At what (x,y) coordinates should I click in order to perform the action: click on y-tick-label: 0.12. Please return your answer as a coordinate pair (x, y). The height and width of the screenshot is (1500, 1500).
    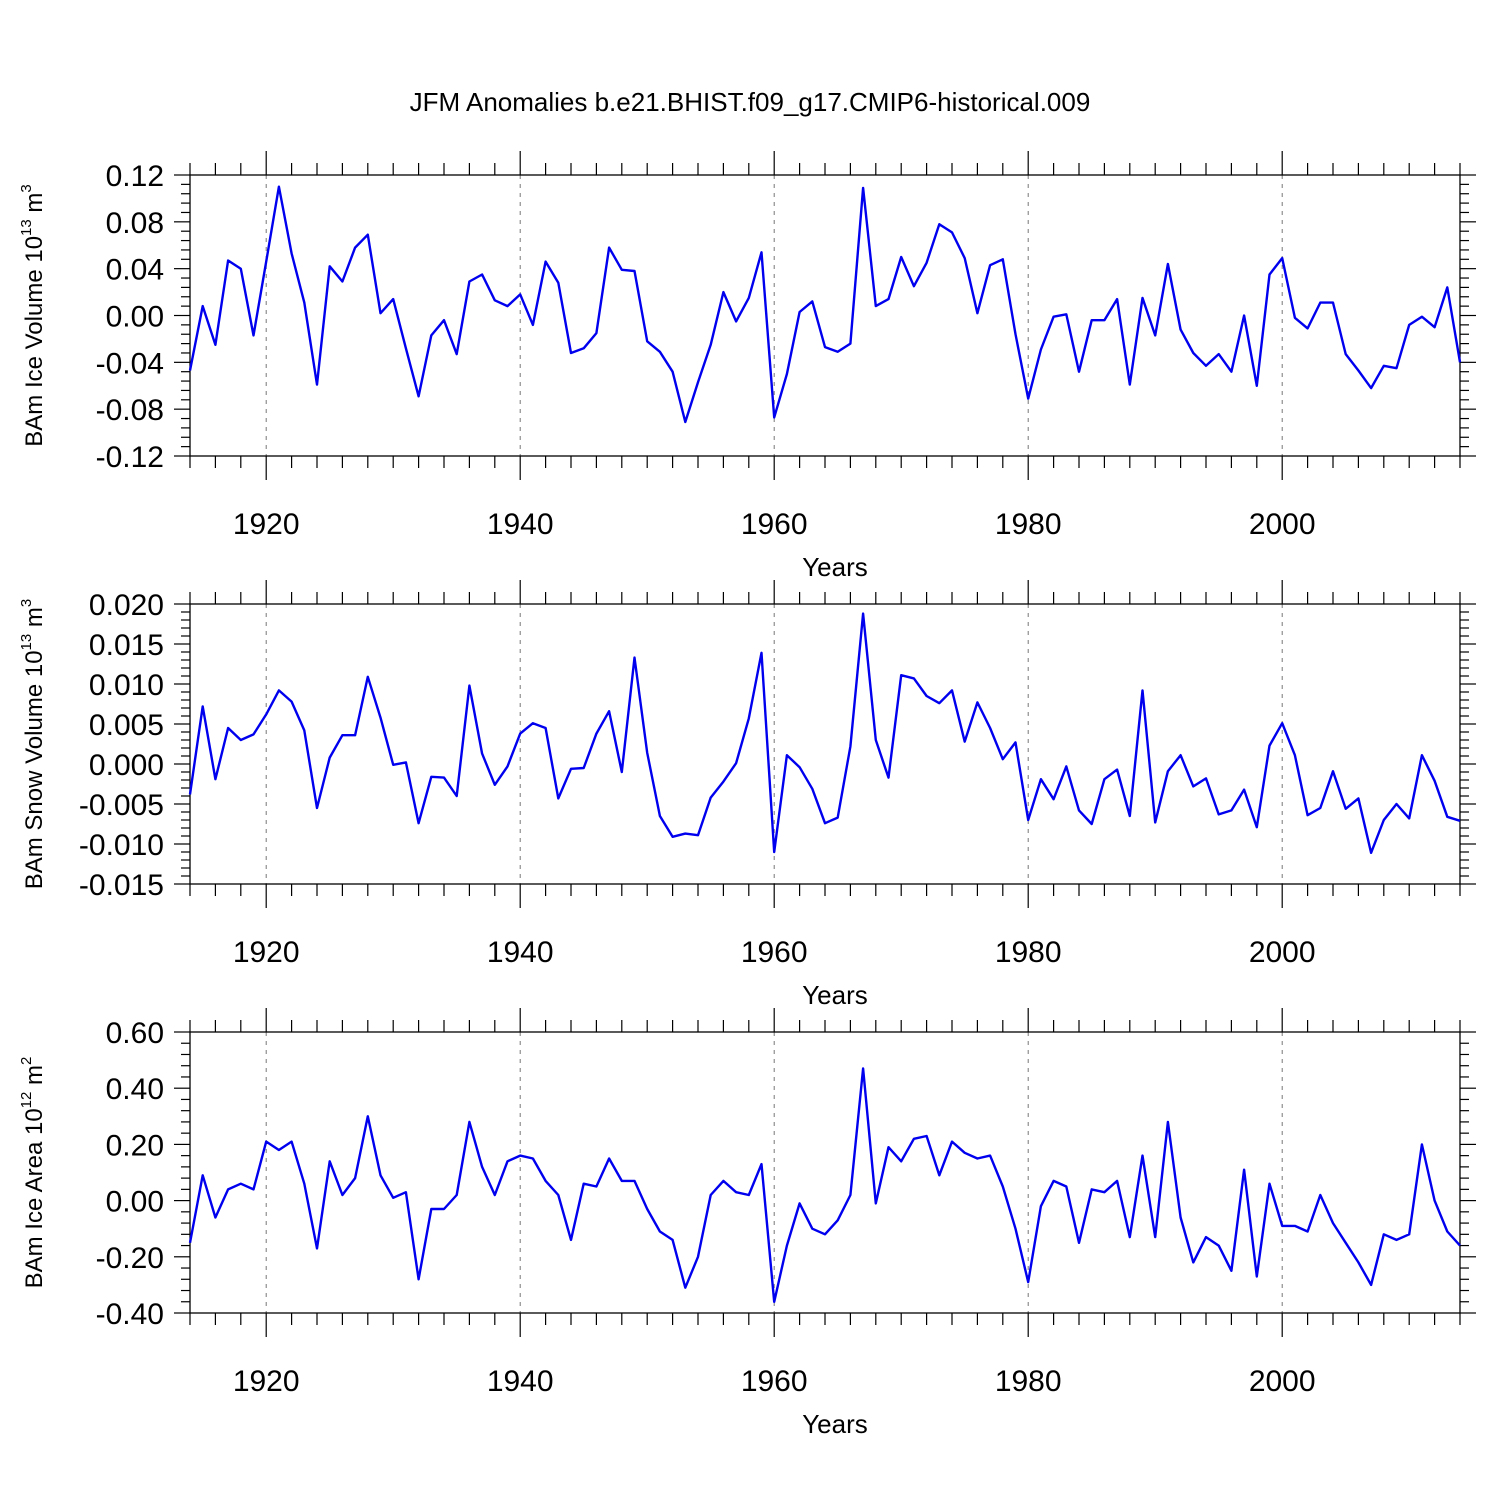
    Looking at the image, I should click on (135, 176).